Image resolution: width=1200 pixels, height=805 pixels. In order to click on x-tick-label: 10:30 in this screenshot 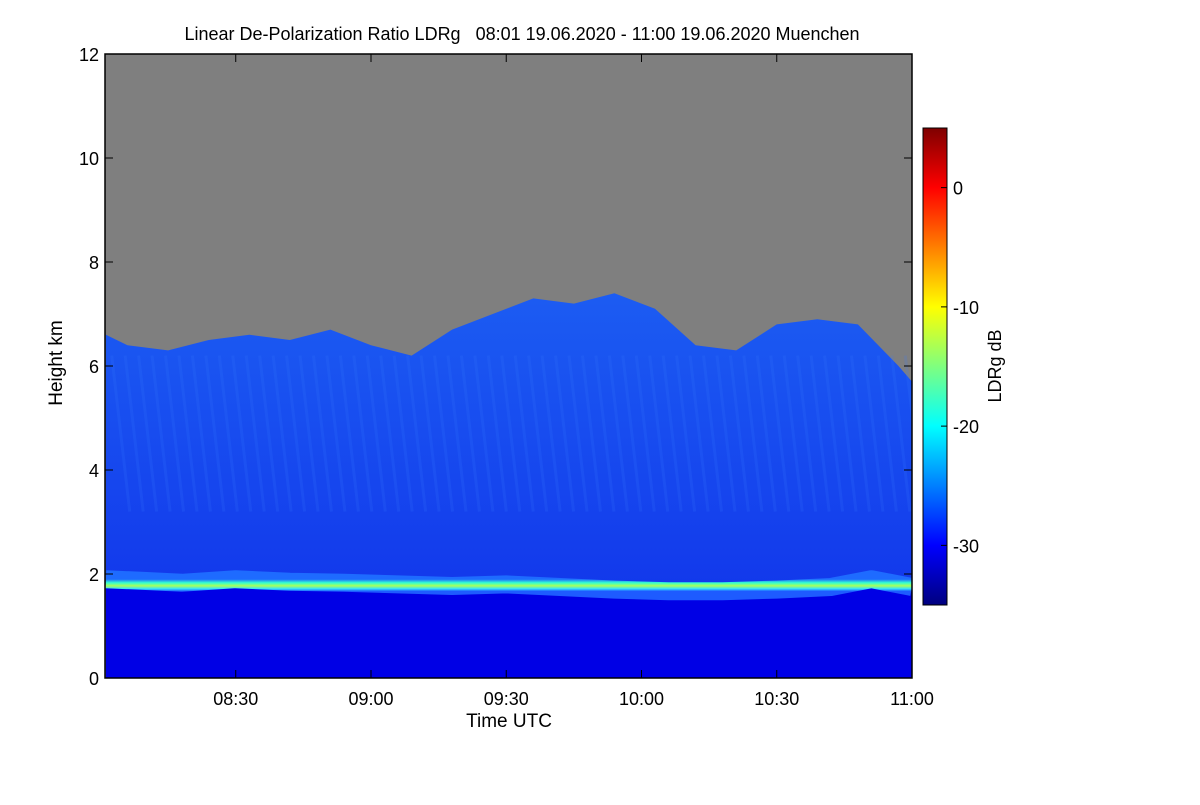, I will do `click(776, 699)`.